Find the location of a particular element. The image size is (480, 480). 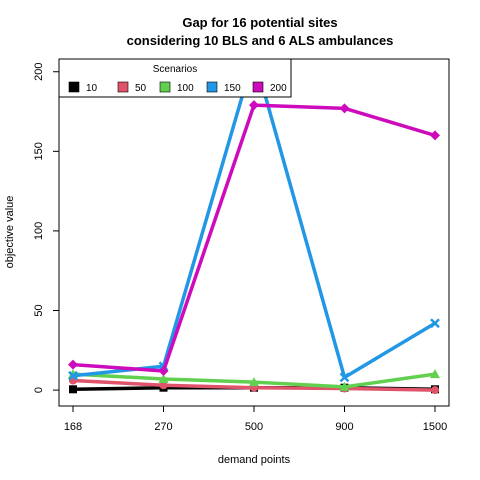

y-tick-label: 0 is located at coordinates (39, 390).